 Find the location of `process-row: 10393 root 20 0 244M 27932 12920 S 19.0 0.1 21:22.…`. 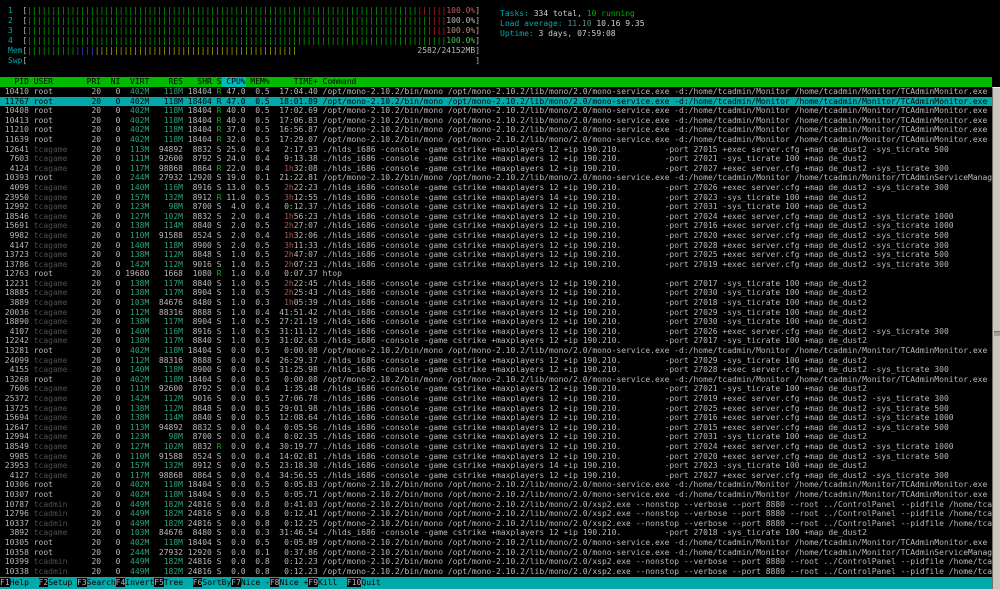

process-row: 10393 root 20 0 244M 27932 12920 S 19.0 0.1 21:22.… is located at coordinates (496, 178).